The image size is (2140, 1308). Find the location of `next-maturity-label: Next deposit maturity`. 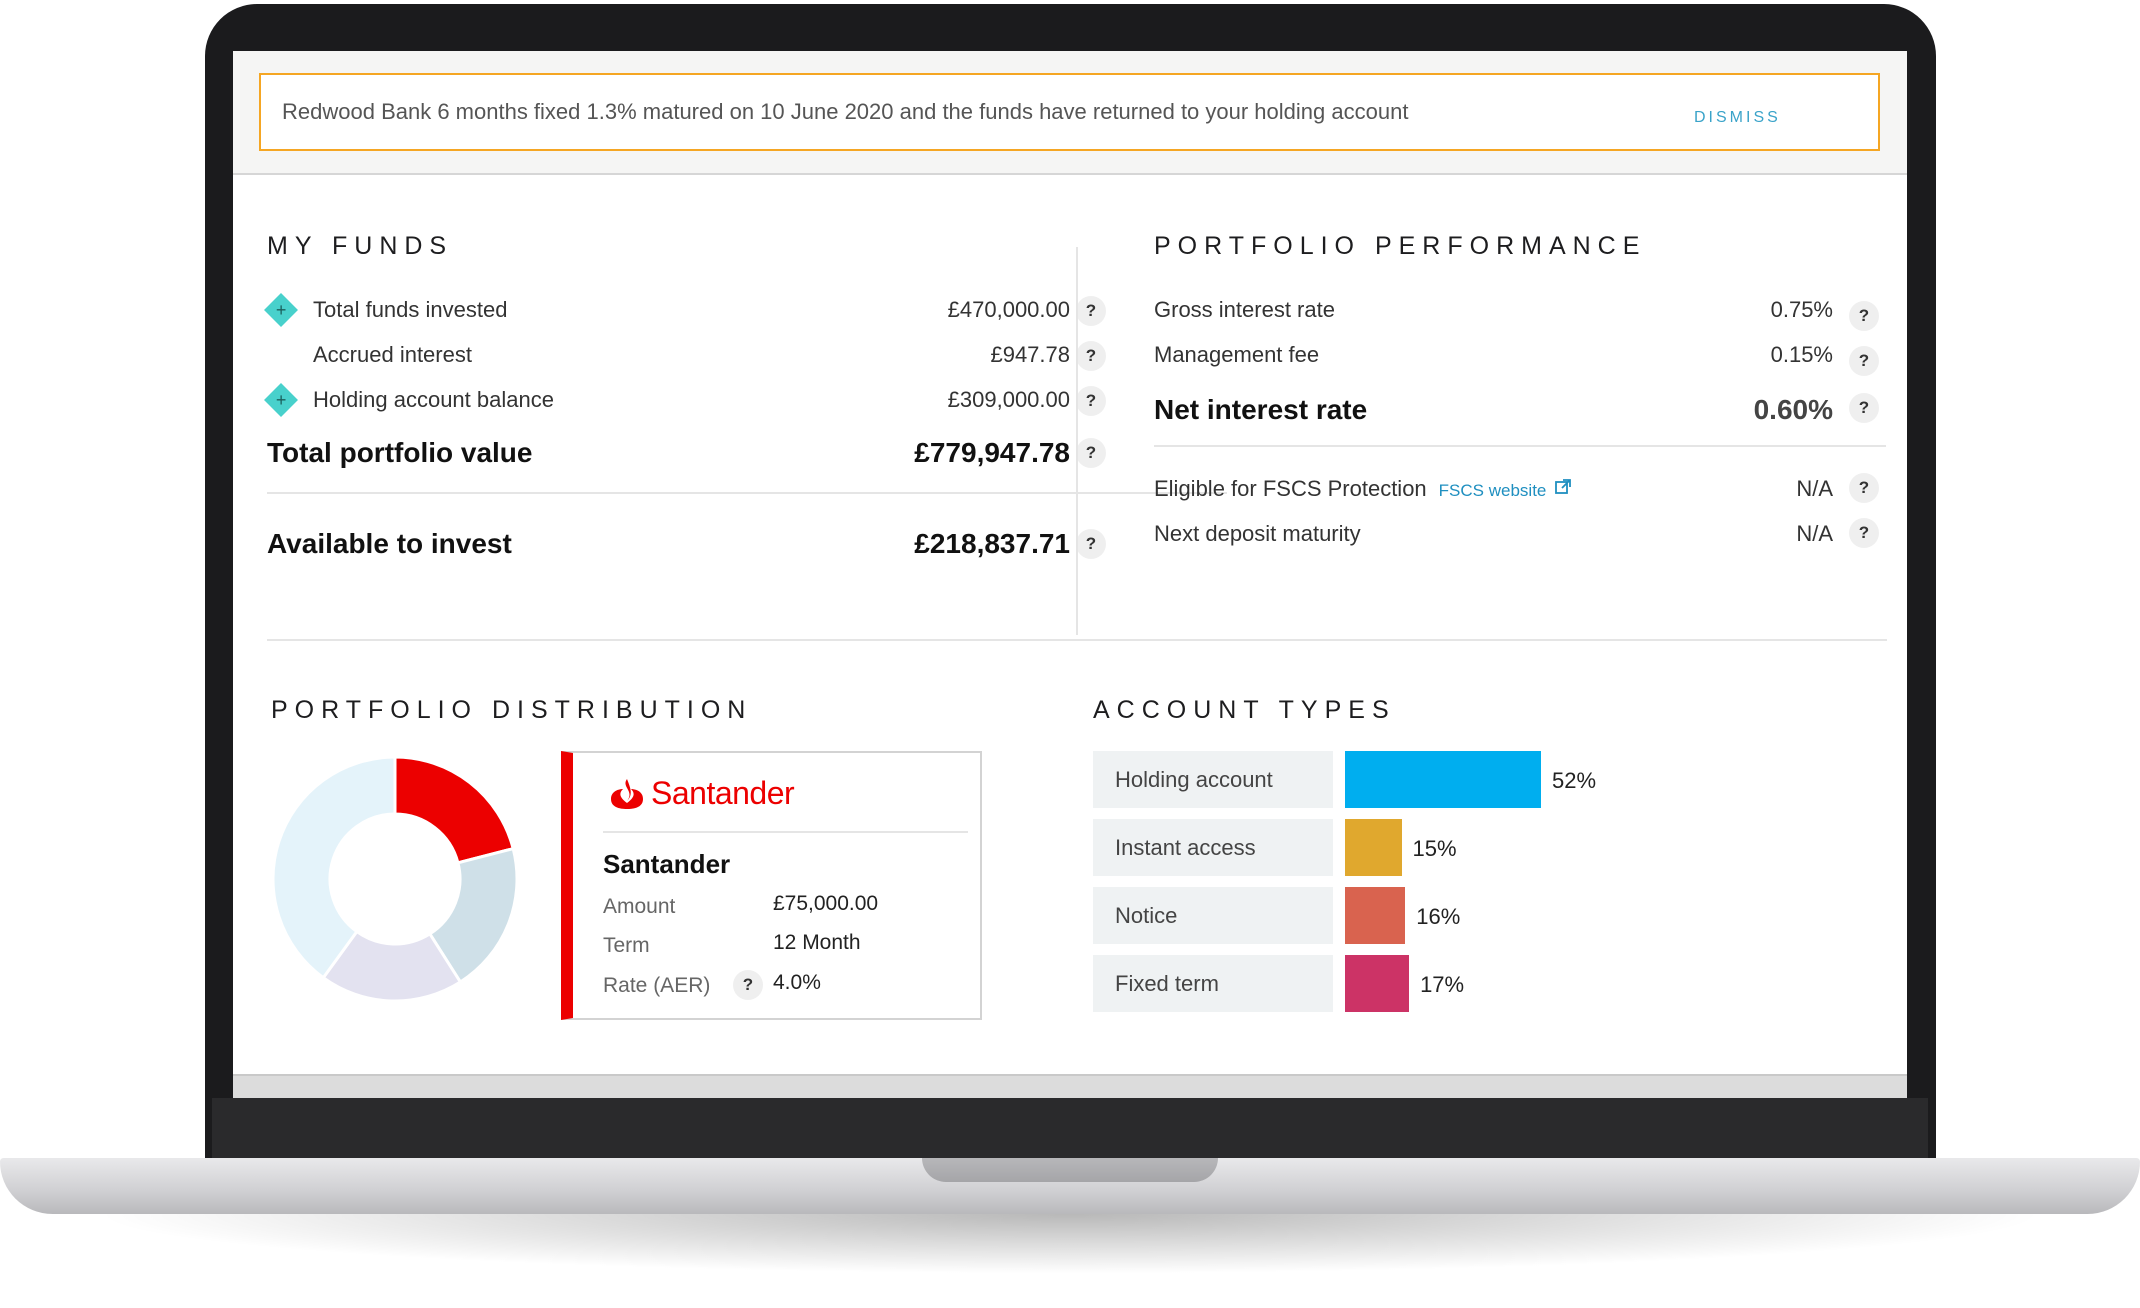

next-maturity-label: Next deposit maturity is located at coordinates (1257, 533).